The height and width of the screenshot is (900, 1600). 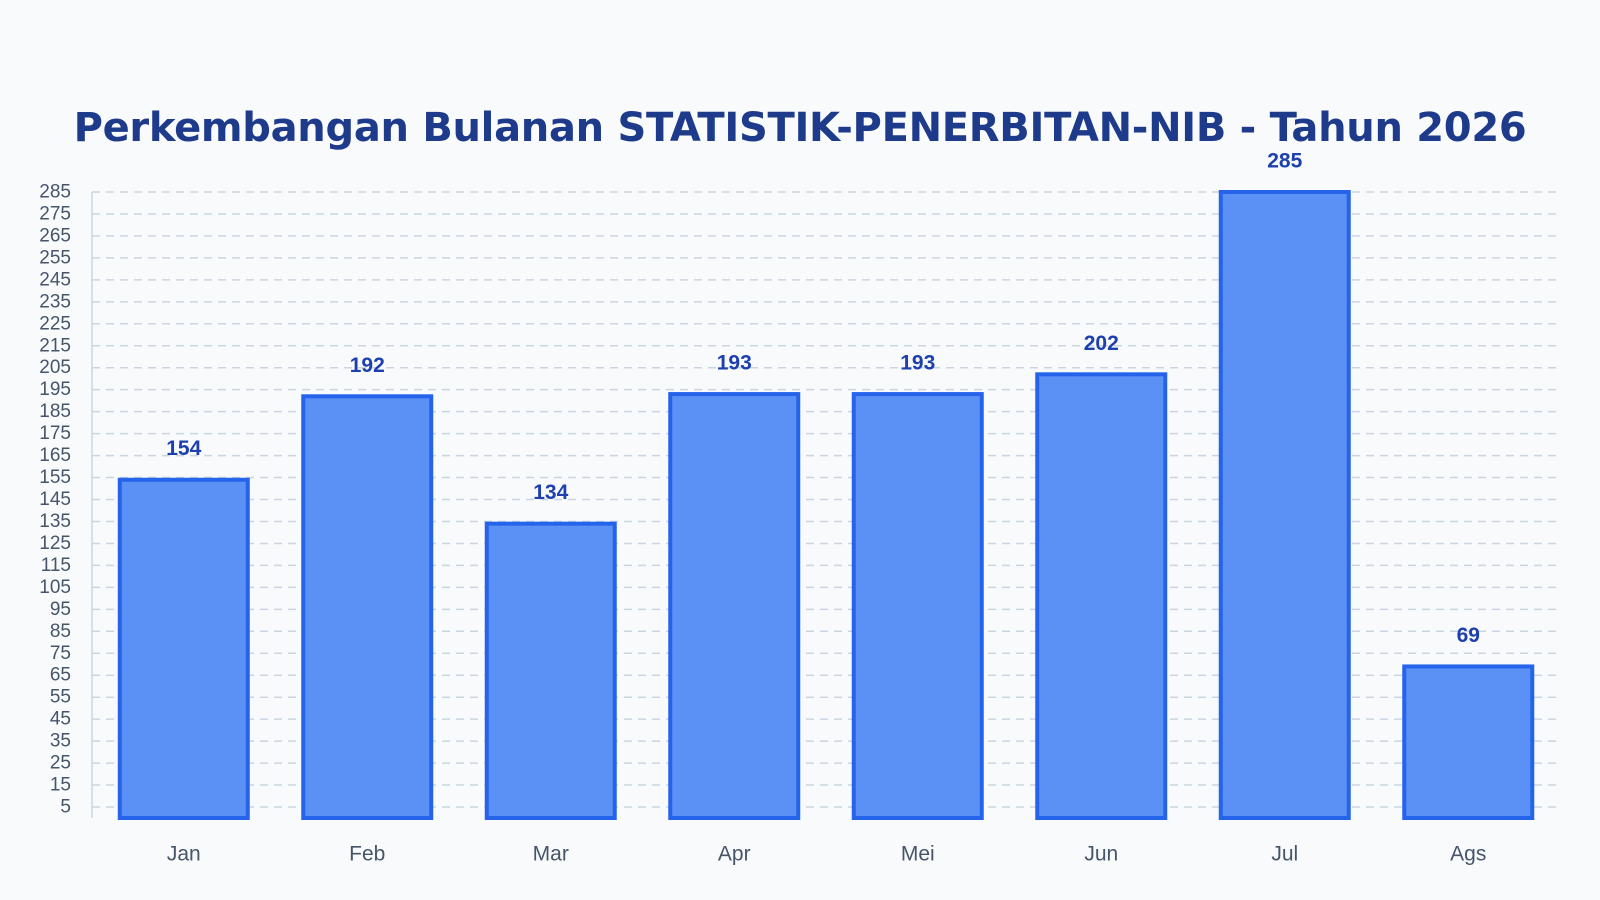 I want to click on y-tick-label: 285, so click(x=55, y=192).